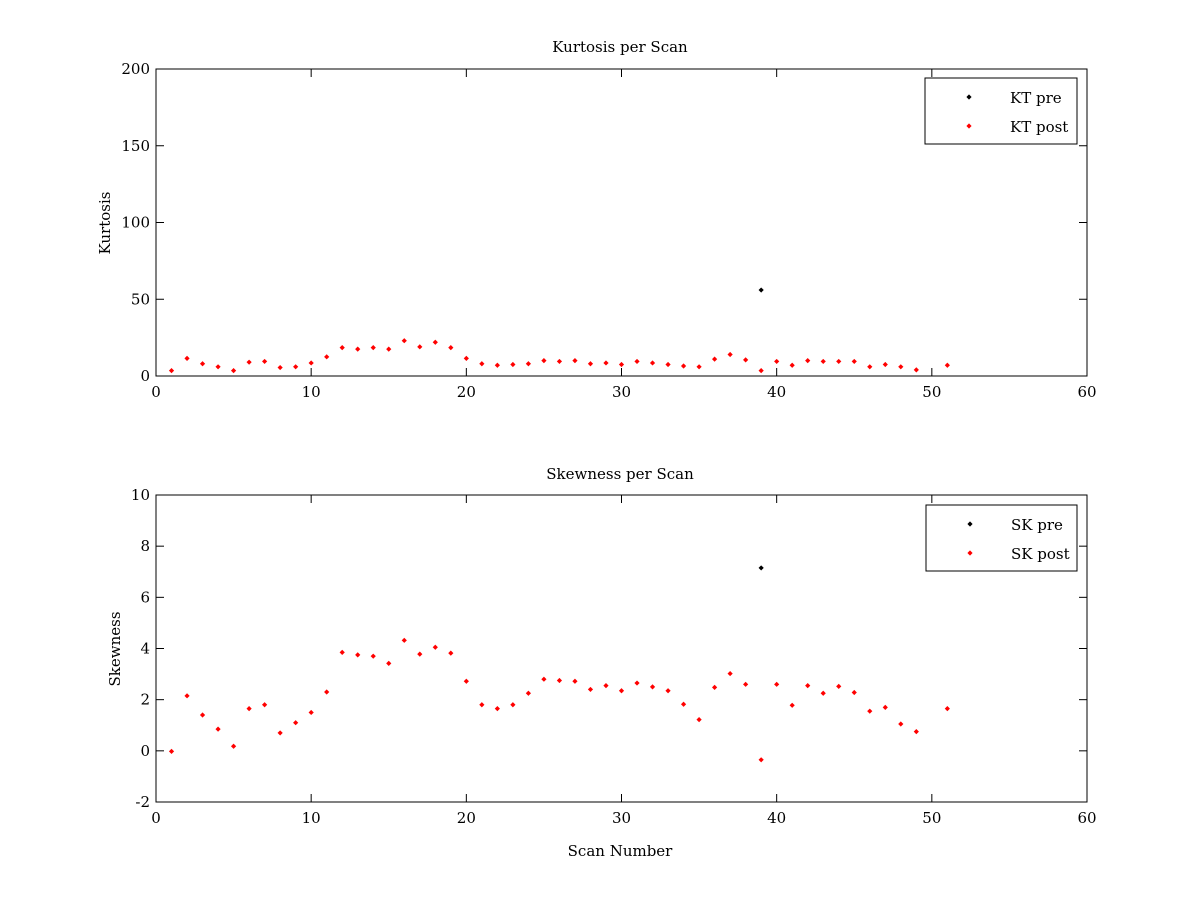  I want to click on legend-marker, so click(969, 126).